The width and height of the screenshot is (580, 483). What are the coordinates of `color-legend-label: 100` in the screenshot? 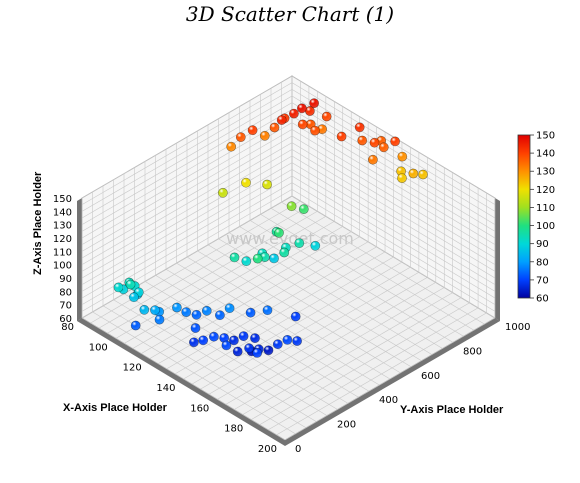 It's located at (545, 226).